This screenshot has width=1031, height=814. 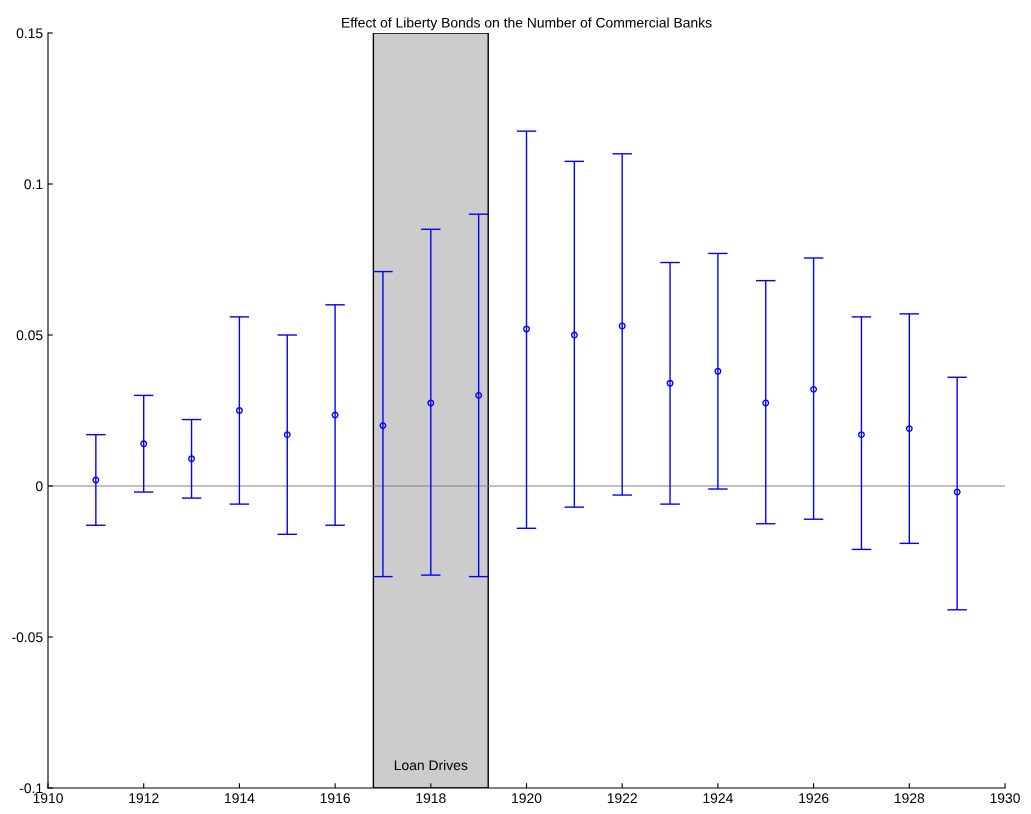 What do you see at coordinates (29, 33) in the screenshot?
I see `y-tick-label: 0.15` at bounding box center [29, 33].